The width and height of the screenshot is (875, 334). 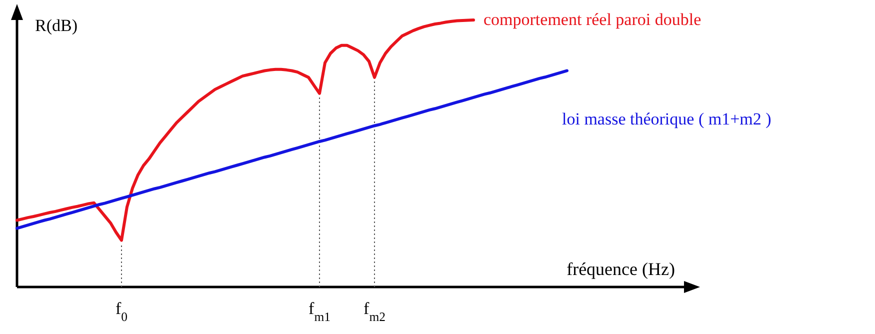 I want to click on x-axis-title: fréquence (Hz), so click(x=621, y=269).